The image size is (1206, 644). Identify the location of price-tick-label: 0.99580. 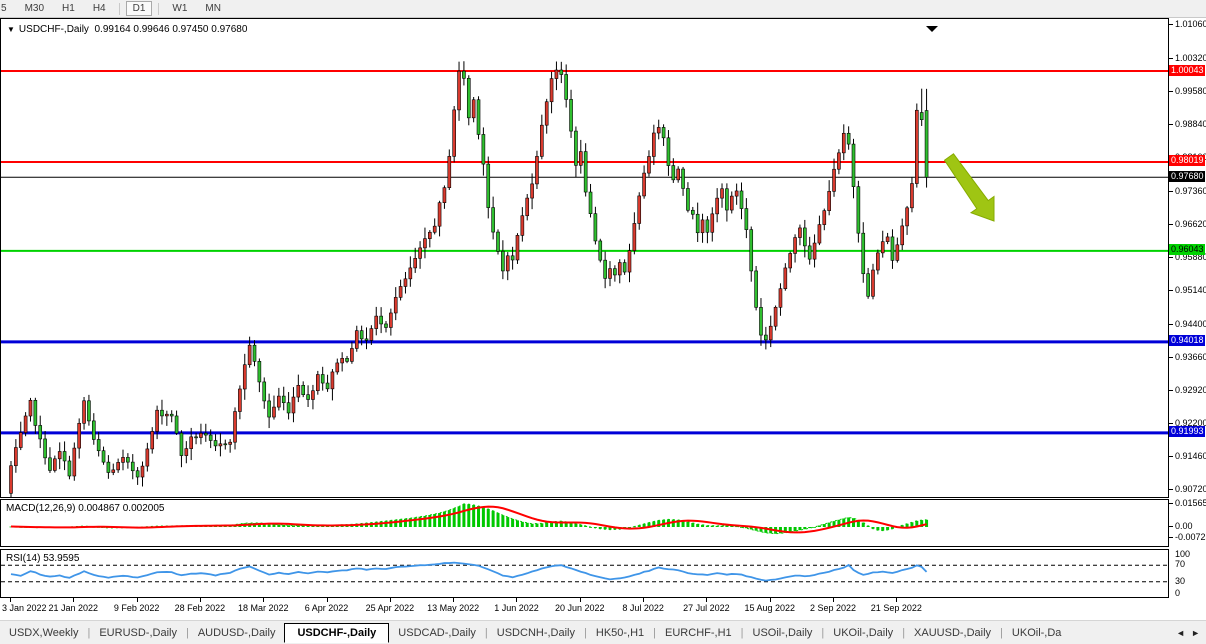
(1190, 90).